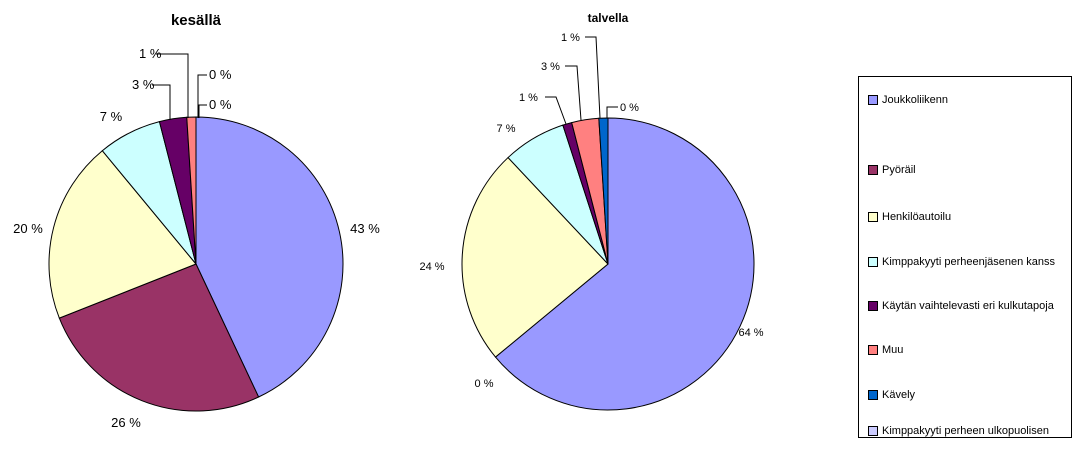  What do you see at coordinates (968, 217) in the screenshot?
I see `legend-item: Henkilöautoilu` at bounding box center [968, 217].